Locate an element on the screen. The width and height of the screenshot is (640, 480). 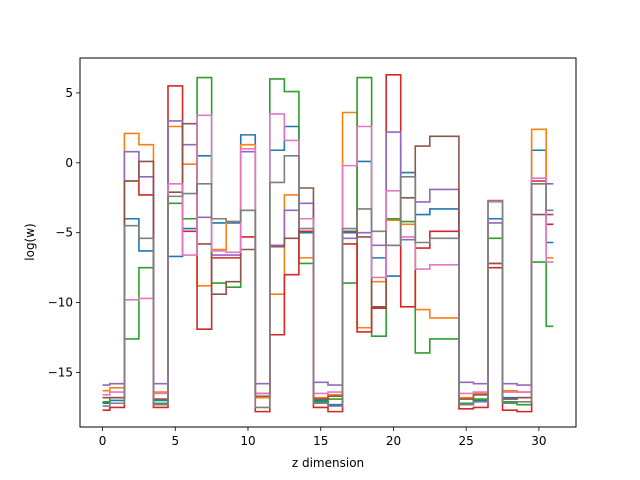
x-tick-label: 20 is located at coordinates (393, 441).